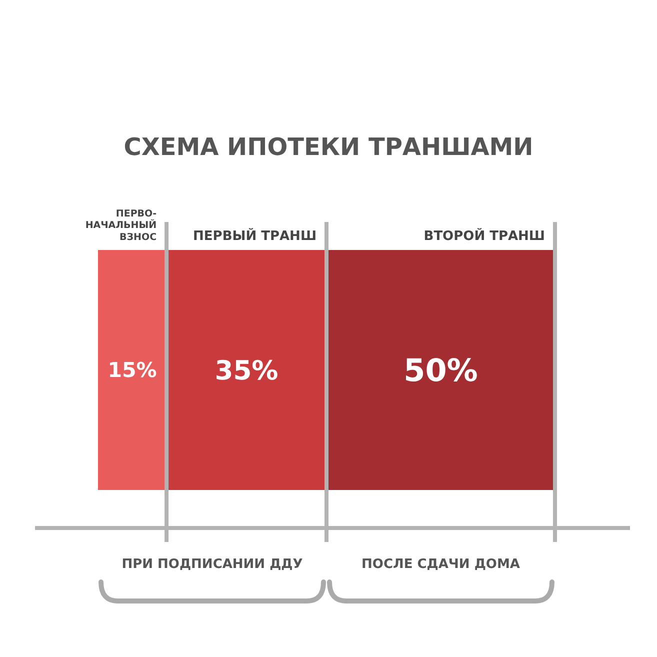 Image resolution: width=657 pixels, height=657 pixels. What do you see at coordinates (441, 370) in the screenshot?
I see `data-label: 50%` at bounding box center [441, 370].